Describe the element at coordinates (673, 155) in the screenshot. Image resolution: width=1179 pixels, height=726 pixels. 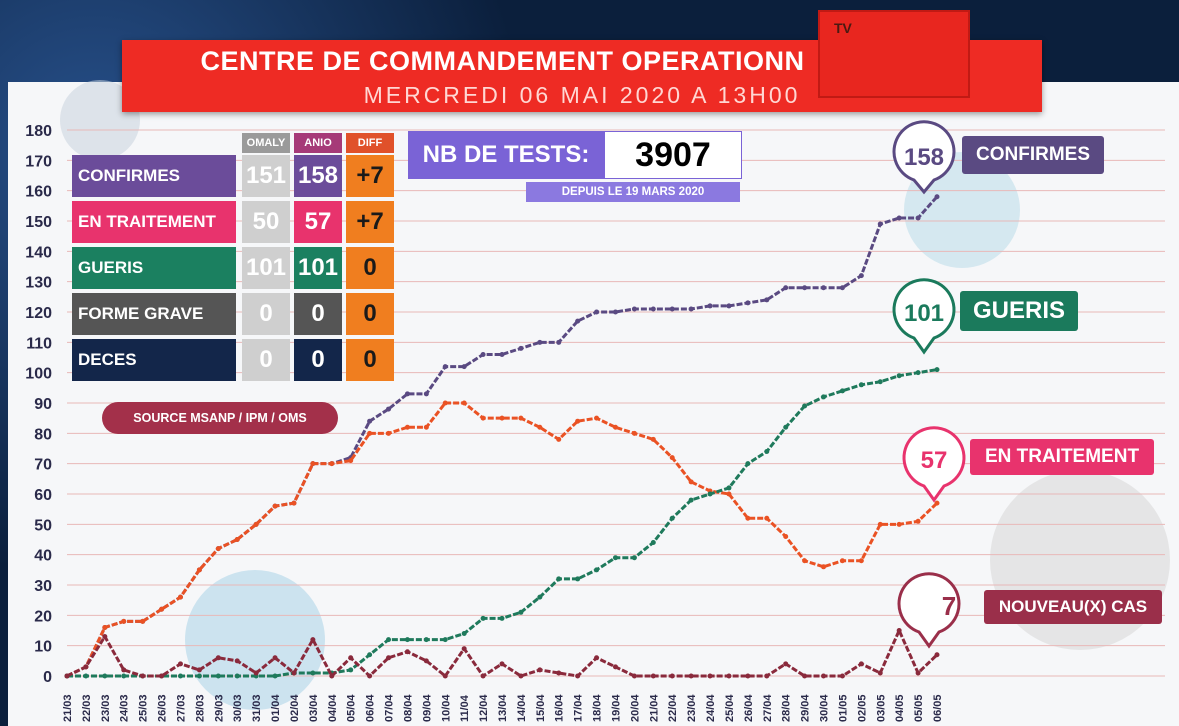
I see `tests-value: 3907` at that location.